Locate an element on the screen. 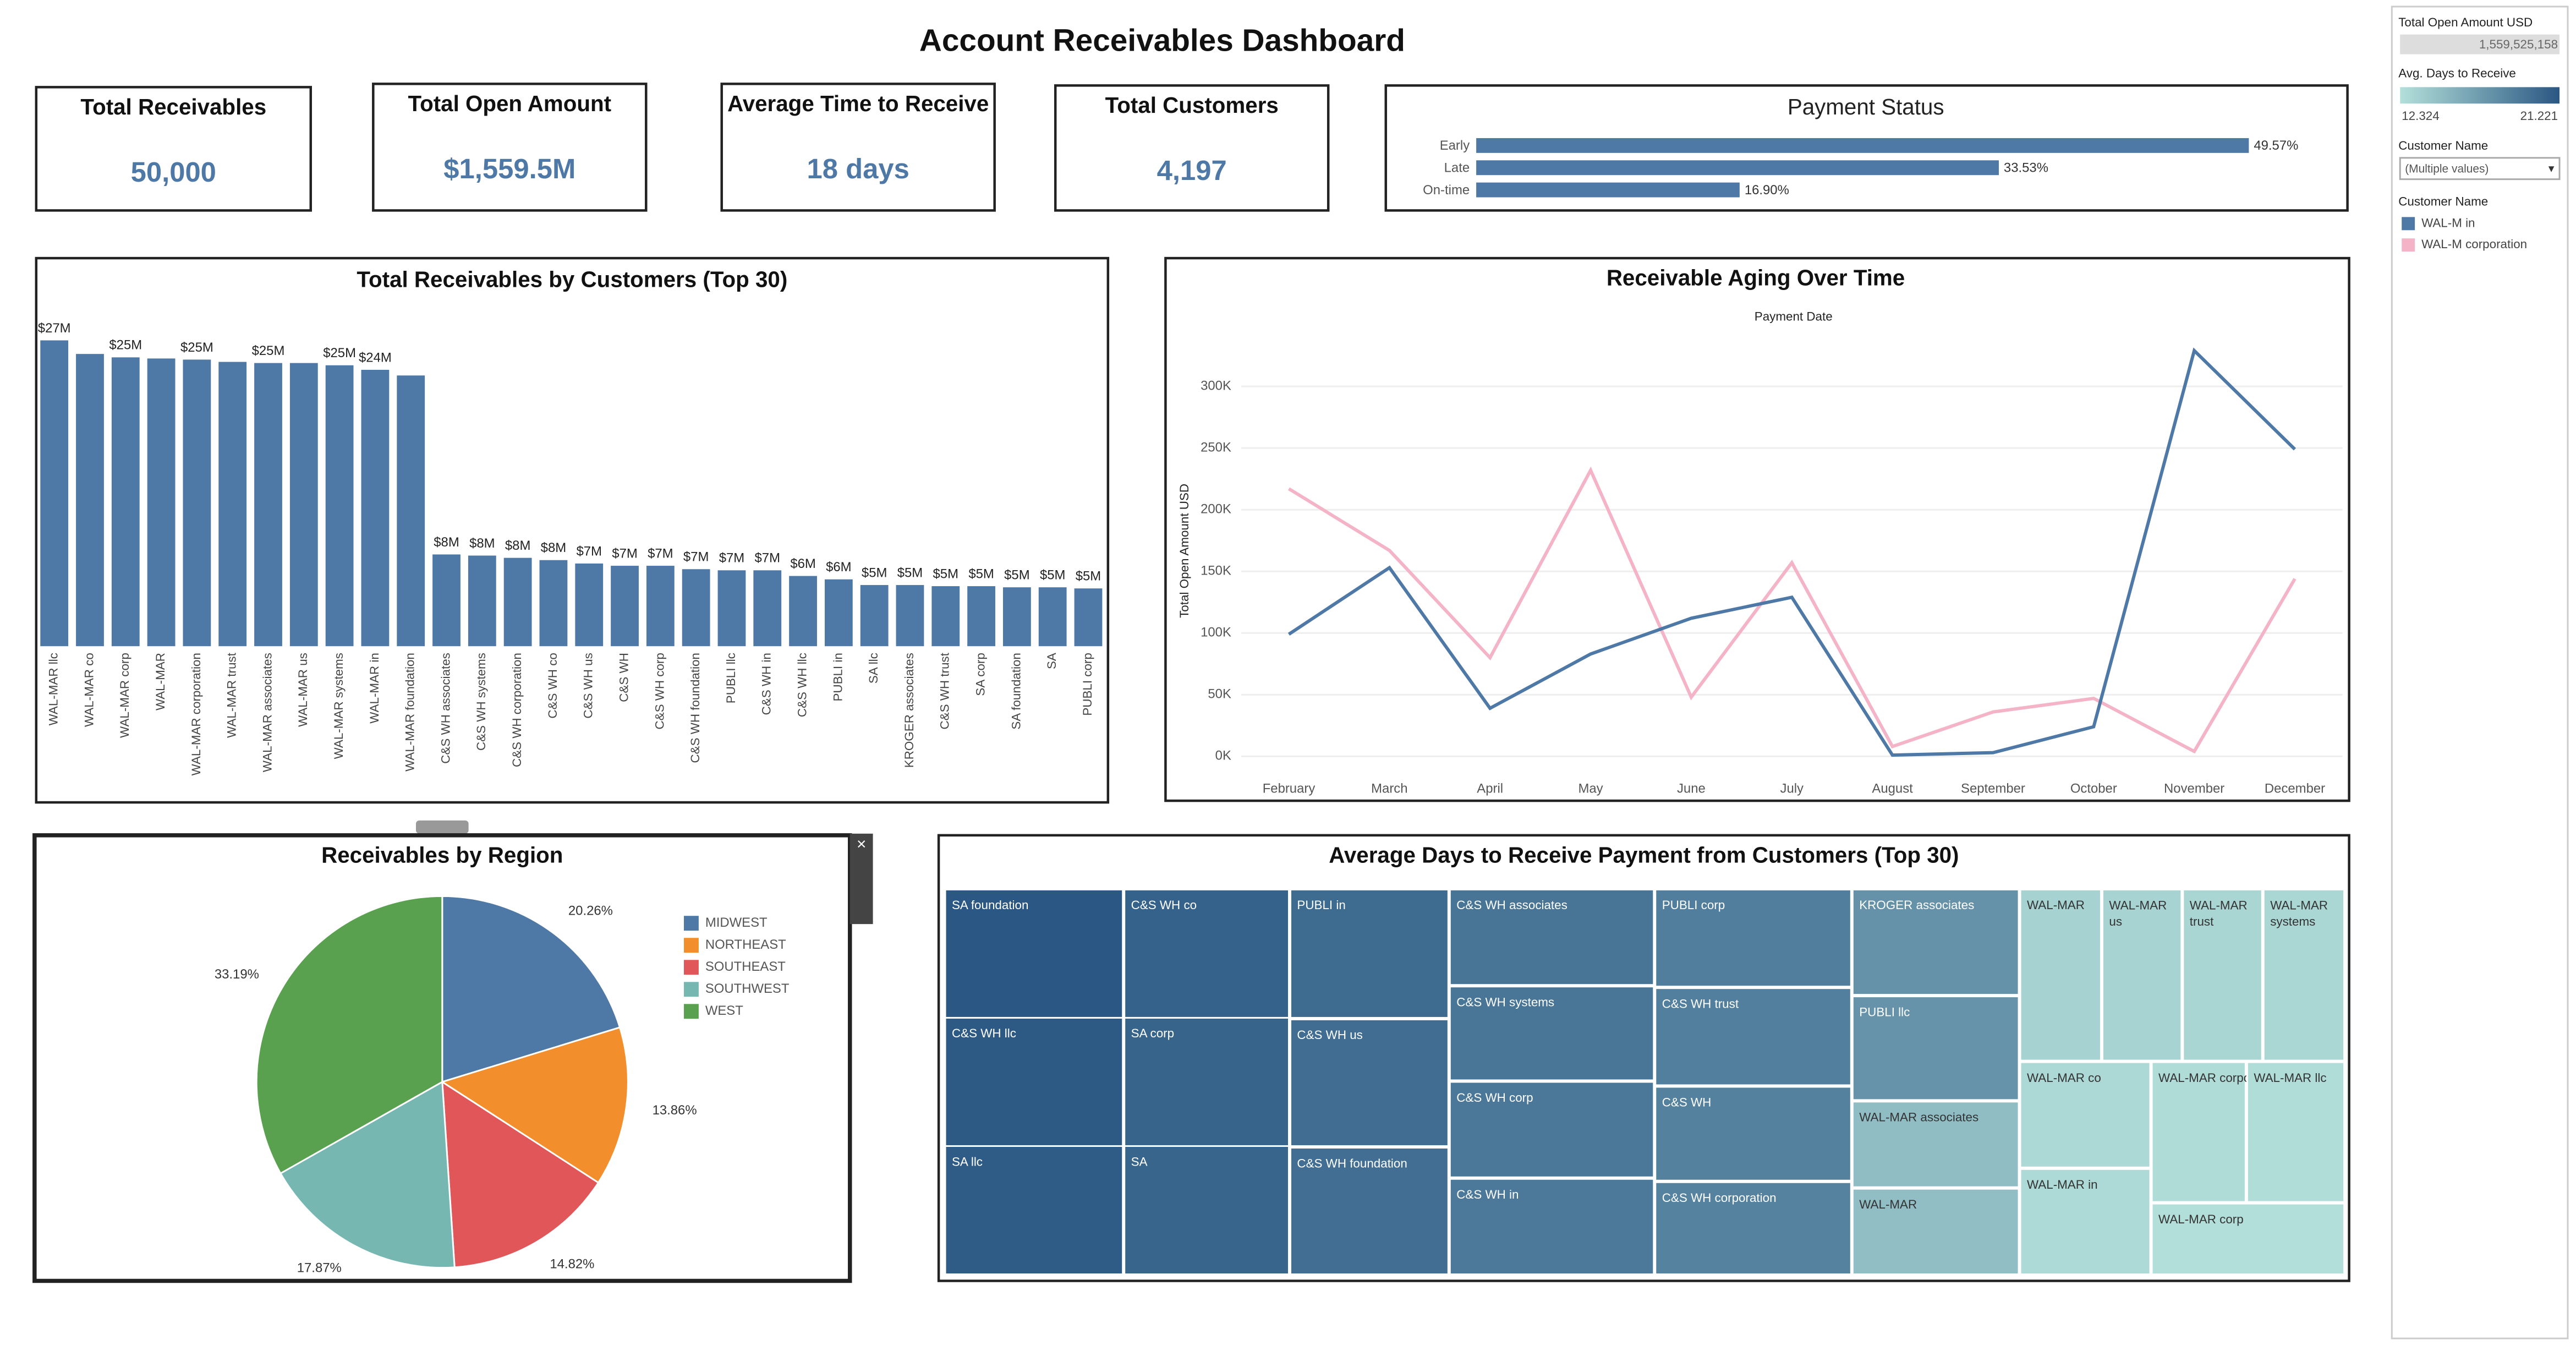 This screenshot has width=2576, height=1345. cell-label: WAL-MAR associates is located at coordinates (1919, 1117).